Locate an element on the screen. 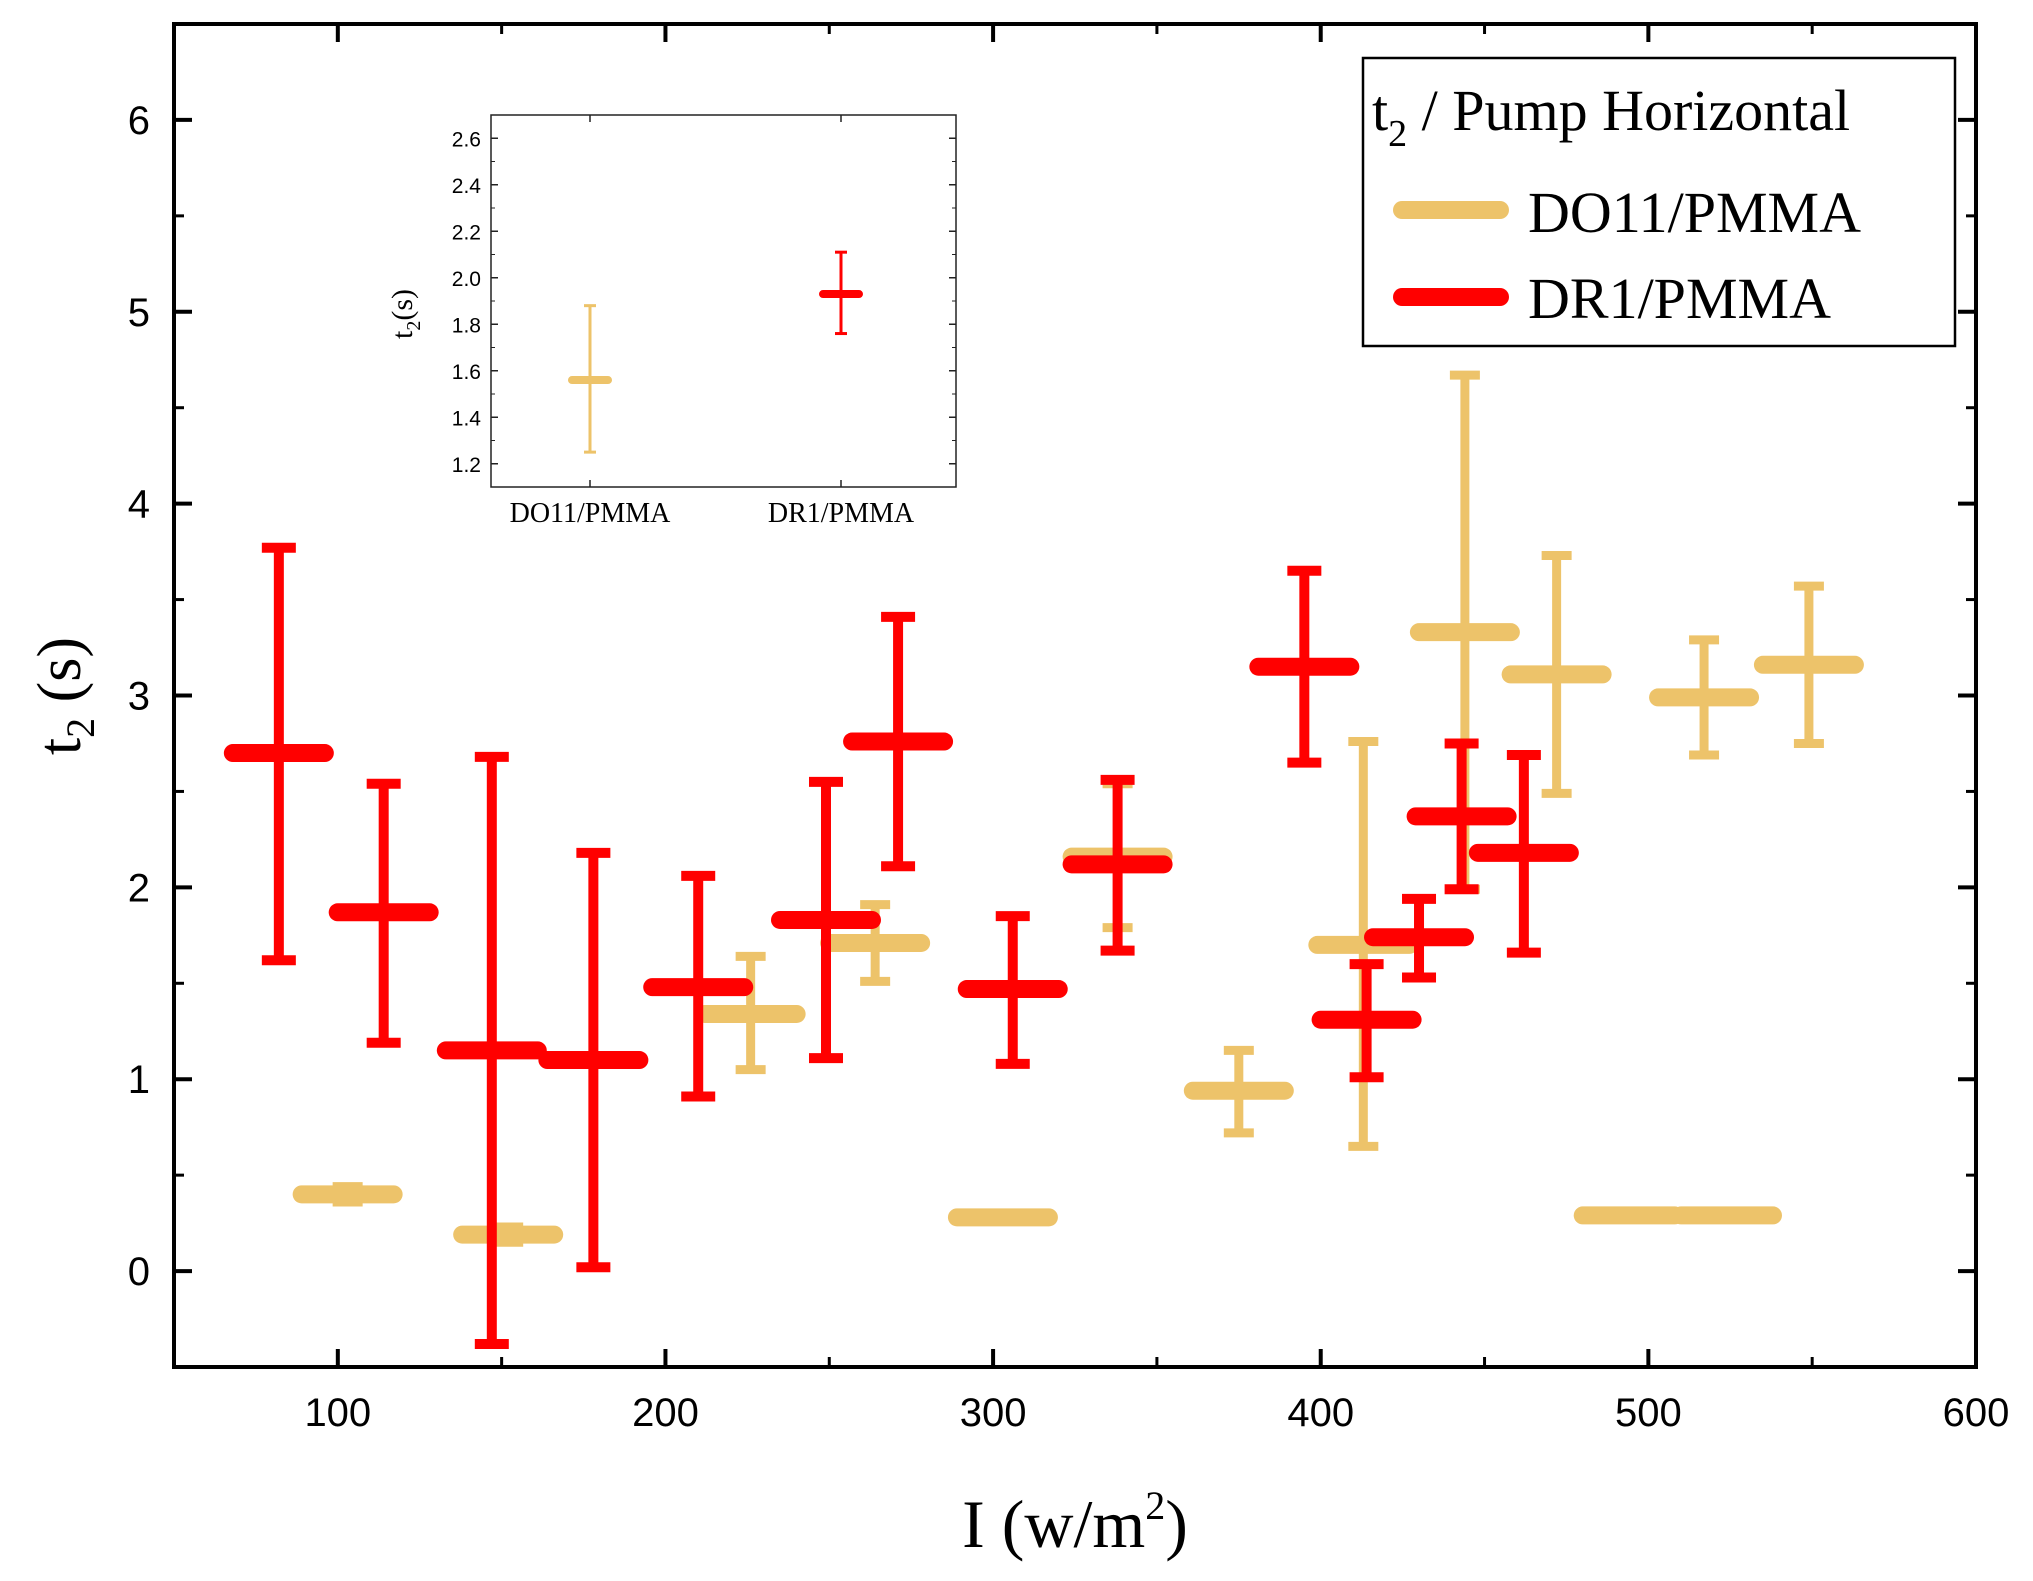  inset-y-tick-label: 2.6 is located at coordinates (466, 139).